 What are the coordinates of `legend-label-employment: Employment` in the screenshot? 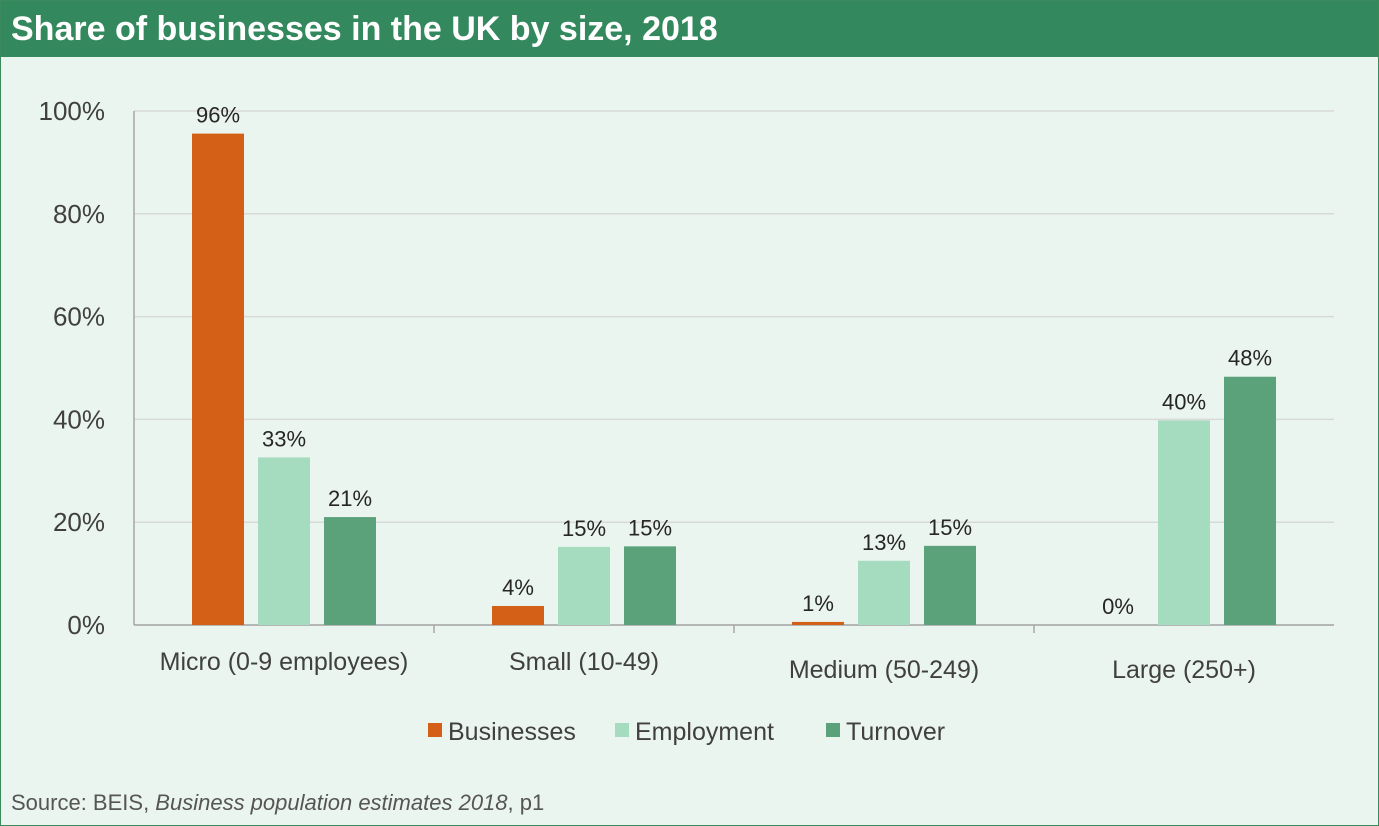 It's located at (704, 732).